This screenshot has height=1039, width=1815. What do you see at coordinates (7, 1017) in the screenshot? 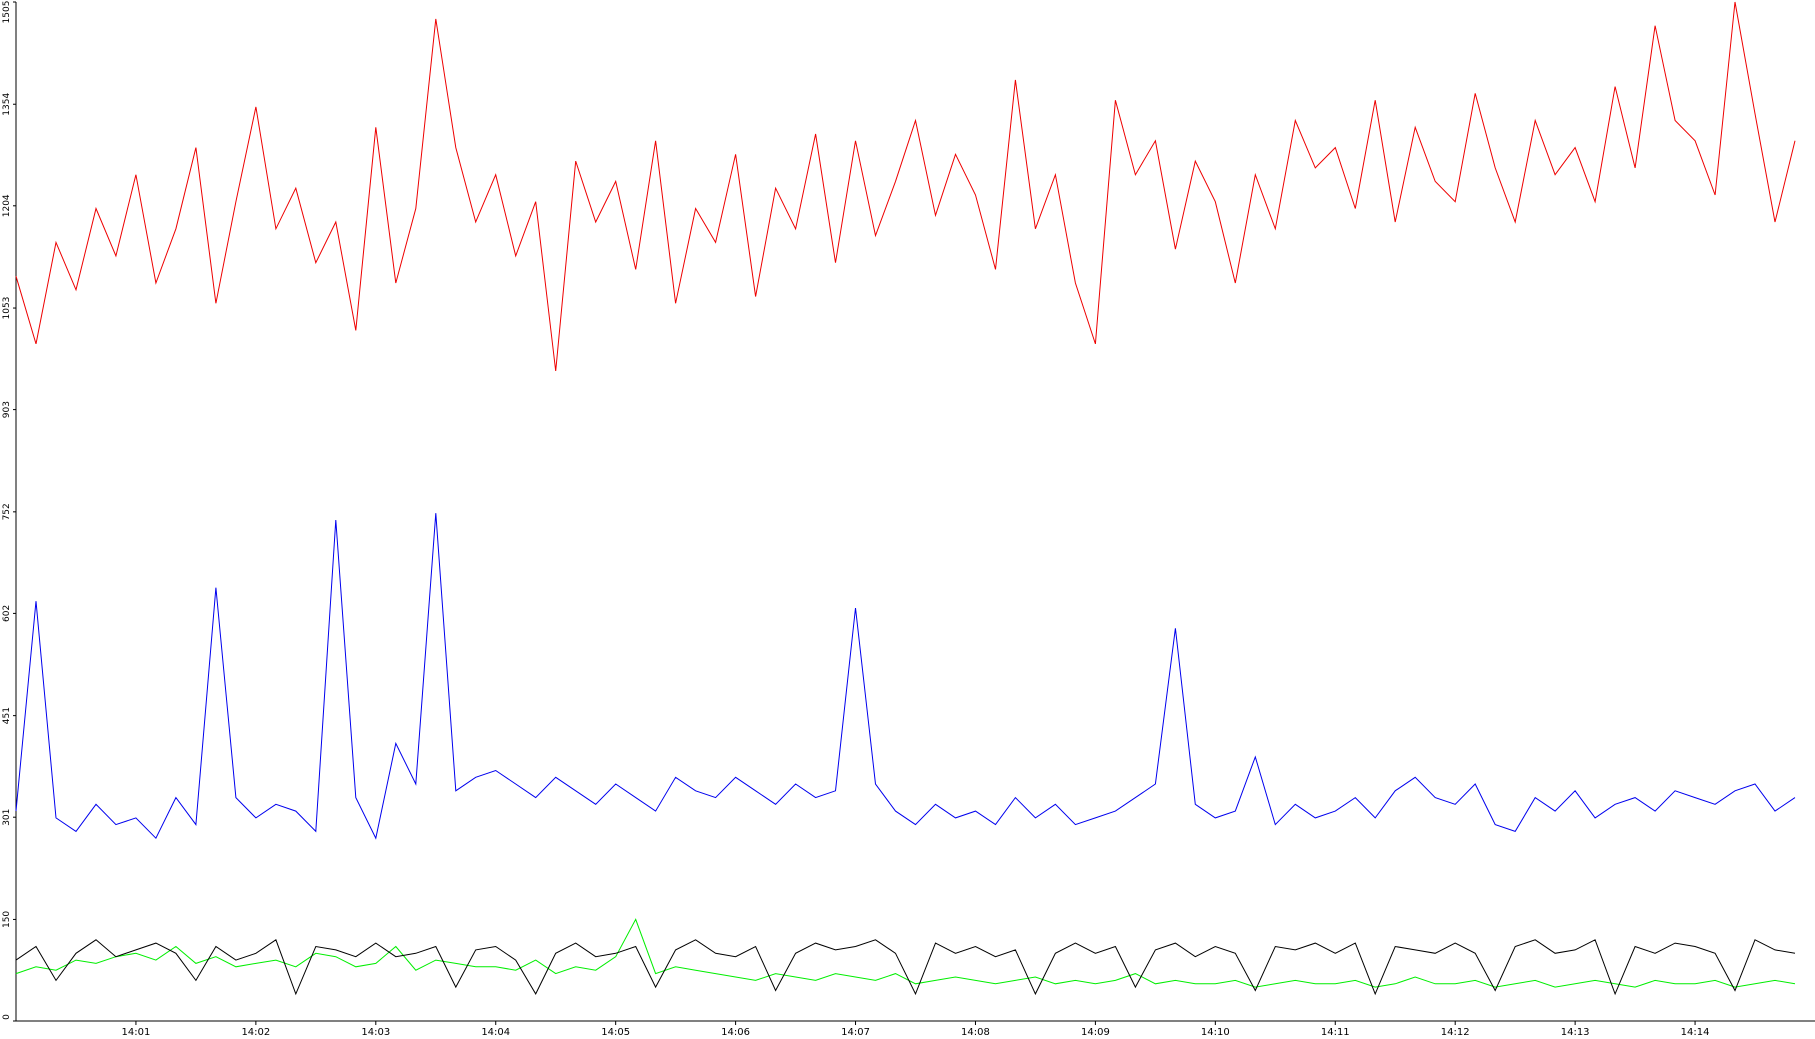
I see `y-tick-label: 0` at bounding box center [7, 1017].